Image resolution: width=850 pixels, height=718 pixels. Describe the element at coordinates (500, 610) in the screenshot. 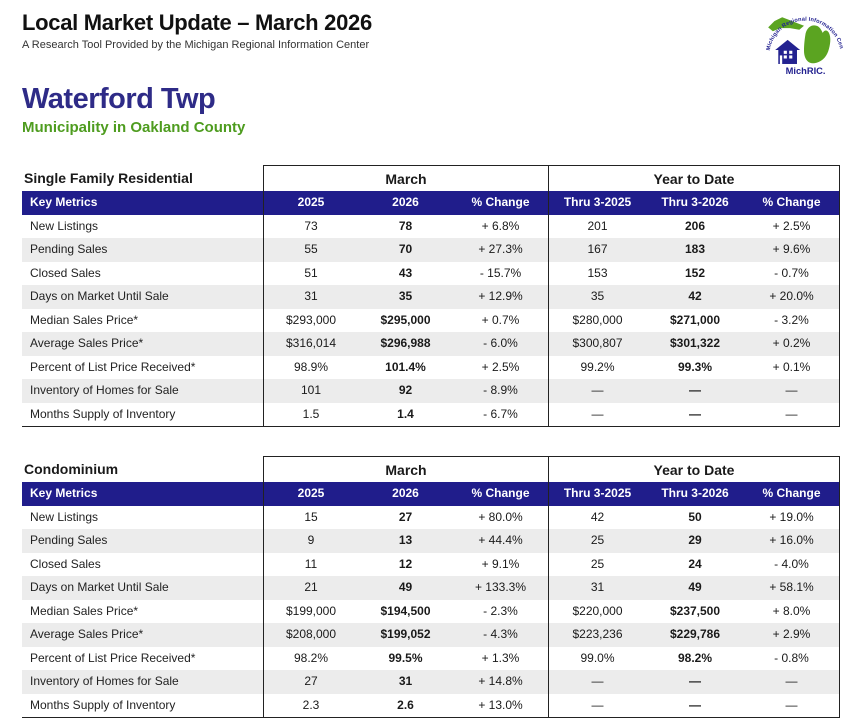

I see `metric-value: - 2.3%` at that location.